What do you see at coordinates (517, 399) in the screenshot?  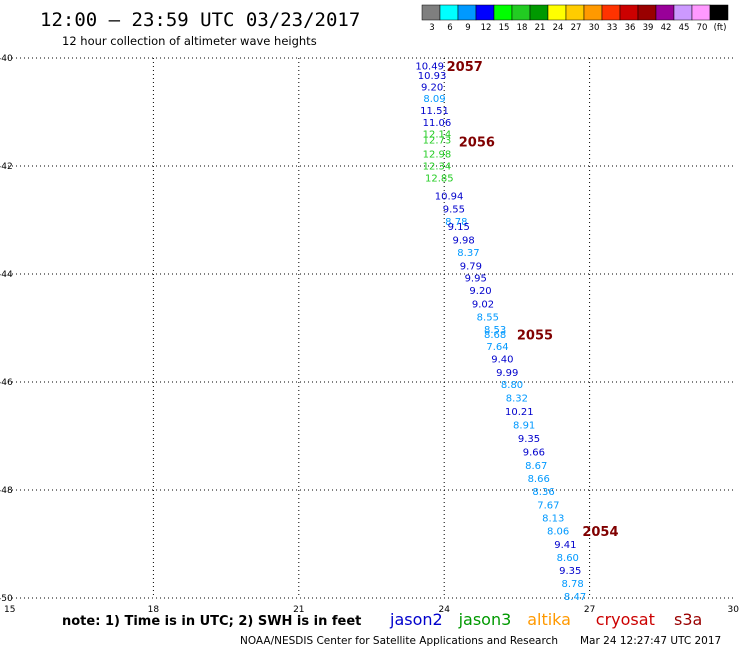 I see `swh-value-label: 8.32` at bounding box center [517, 399].